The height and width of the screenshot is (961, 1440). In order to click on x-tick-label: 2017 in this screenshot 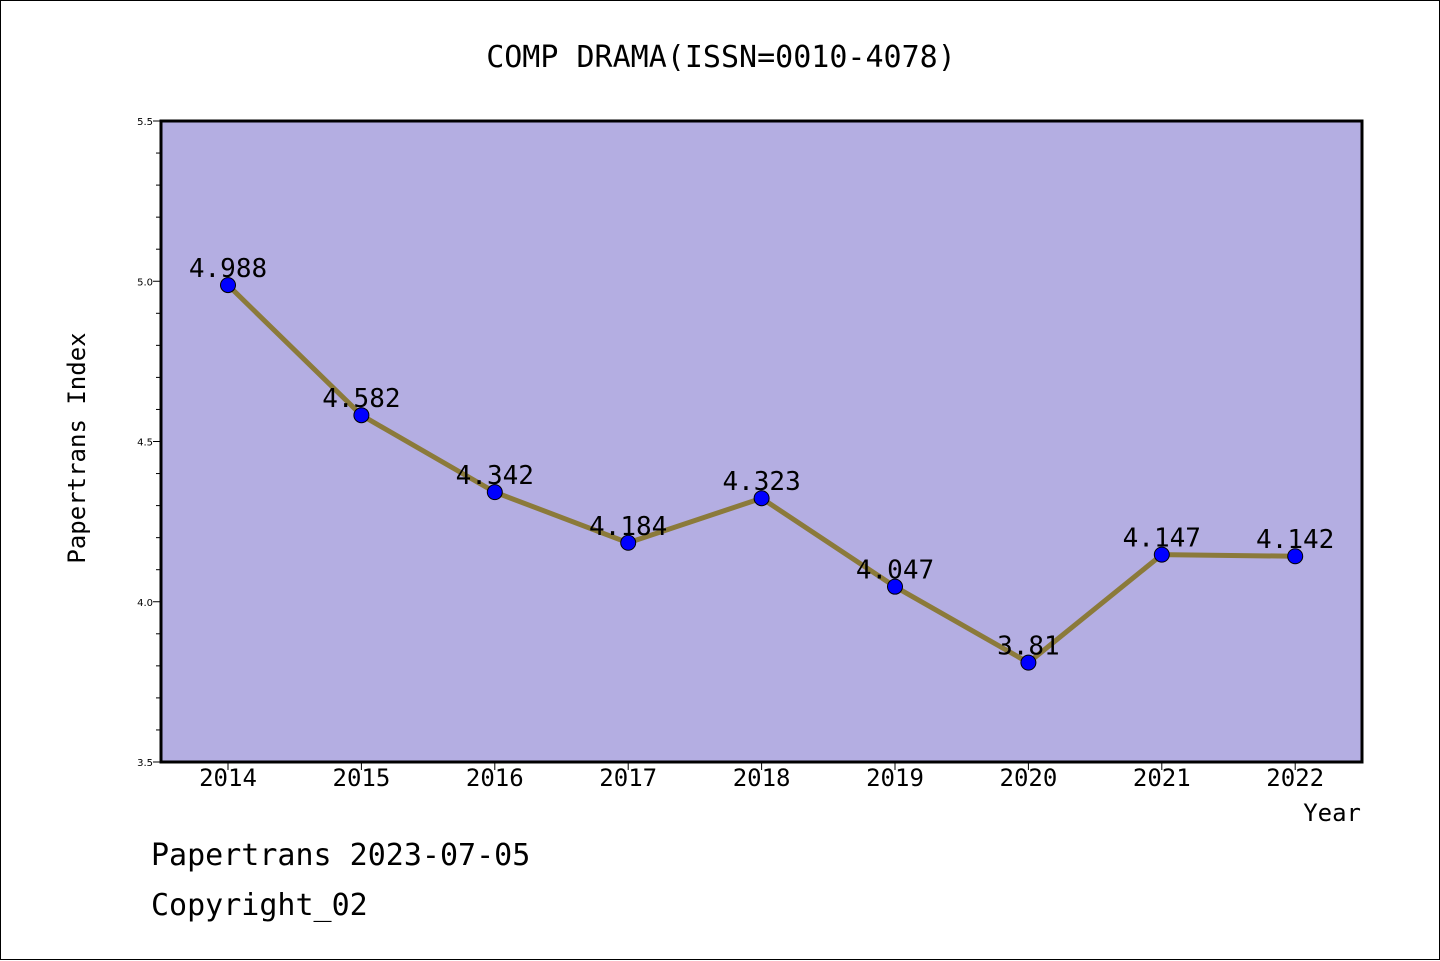, I will do `click(628, 778)`.